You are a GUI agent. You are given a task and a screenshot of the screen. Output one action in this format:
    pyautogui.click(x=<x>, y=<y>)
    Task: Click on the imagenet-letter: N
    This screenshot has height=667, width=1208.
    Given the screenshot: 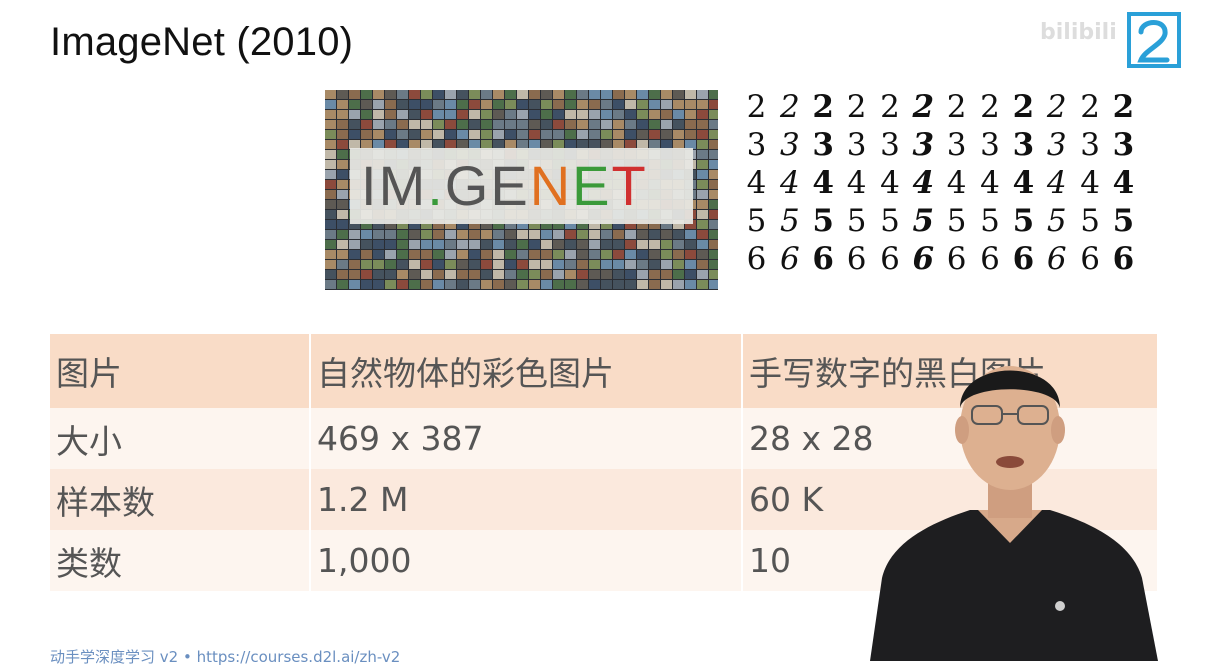 What is the action you would take?
    pyautogui.click(x=551, y=185)
    